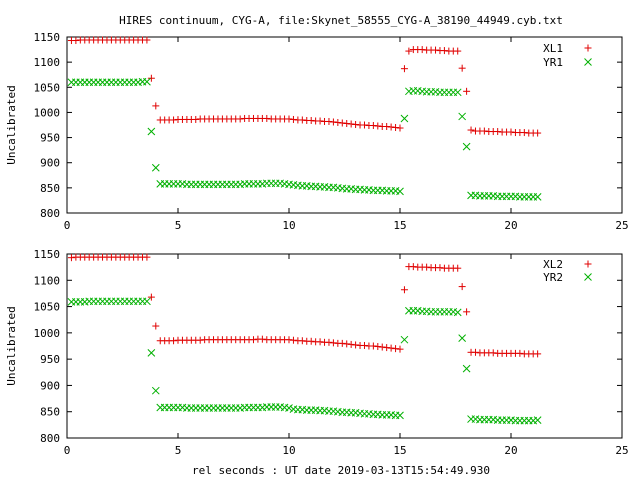  Describe the element at coordinates (11, 345) in the screenshot. I see `bottom-y-axis-label: Uncalibrated` at that location.